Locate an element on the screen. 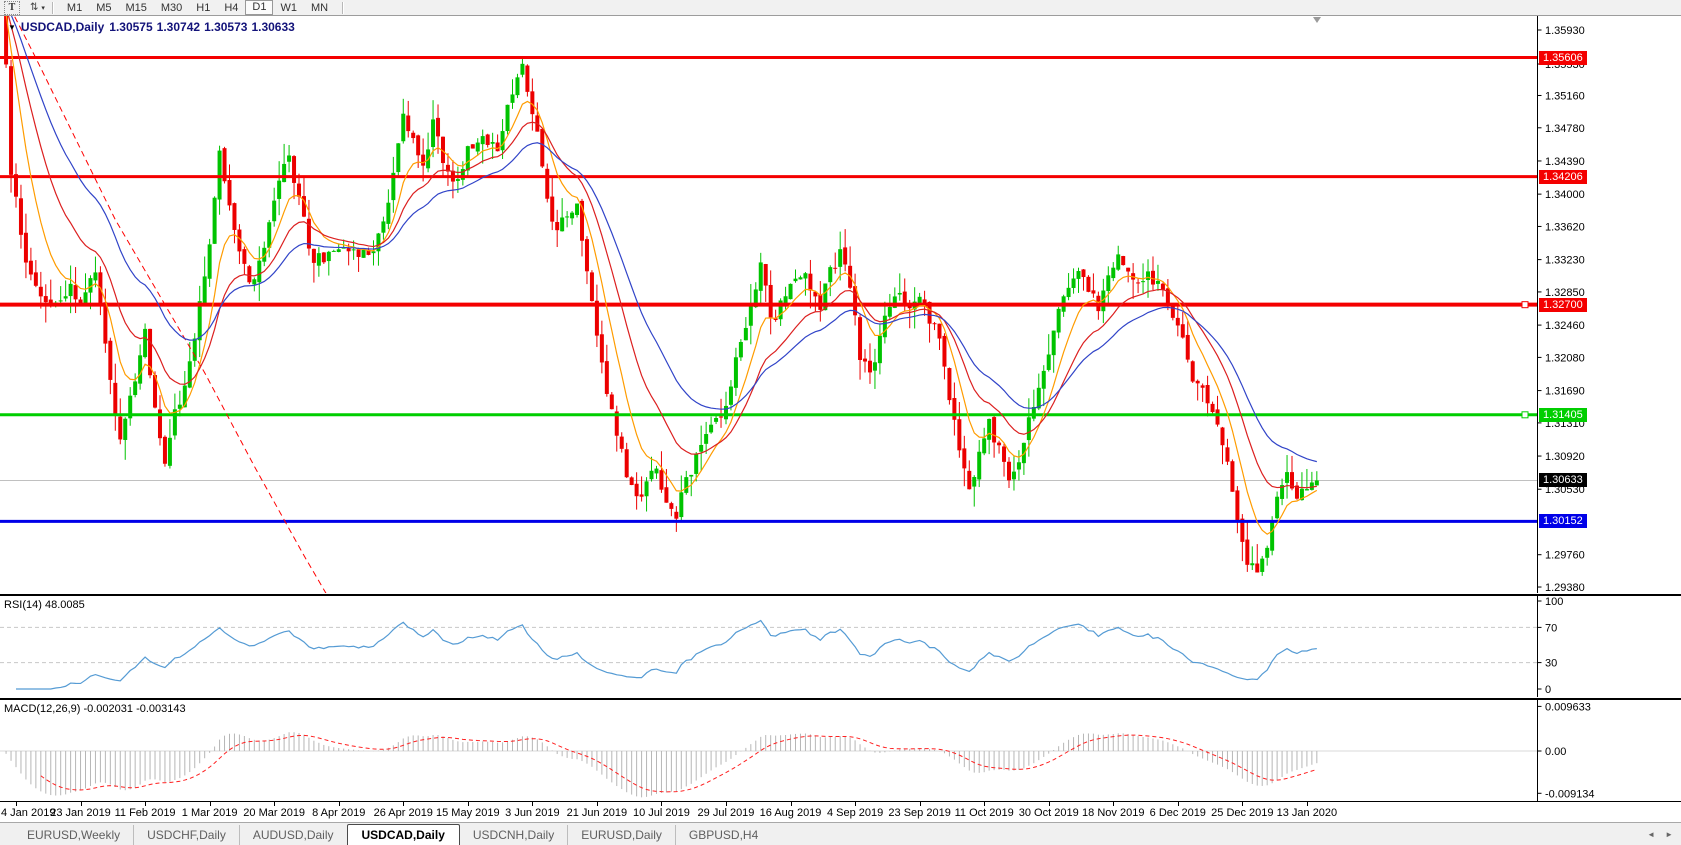 This screenshot has width=1681, height=845. price-axis-tick: 1.30920 is located at coordinates (1565, 457).